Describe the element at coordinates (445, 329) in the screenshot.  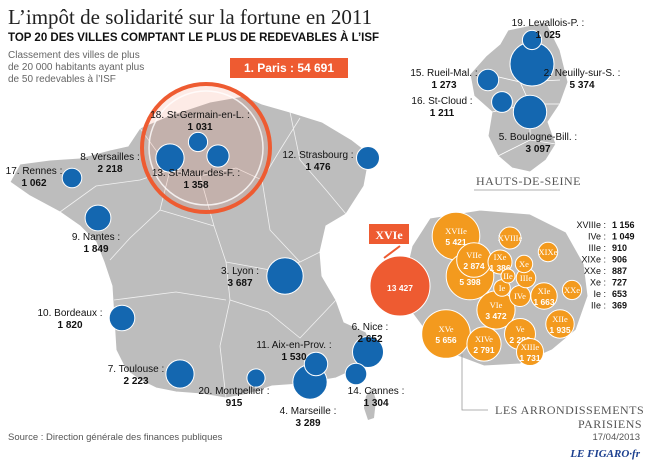
I see `arr-label-xve: XVe` at that location.